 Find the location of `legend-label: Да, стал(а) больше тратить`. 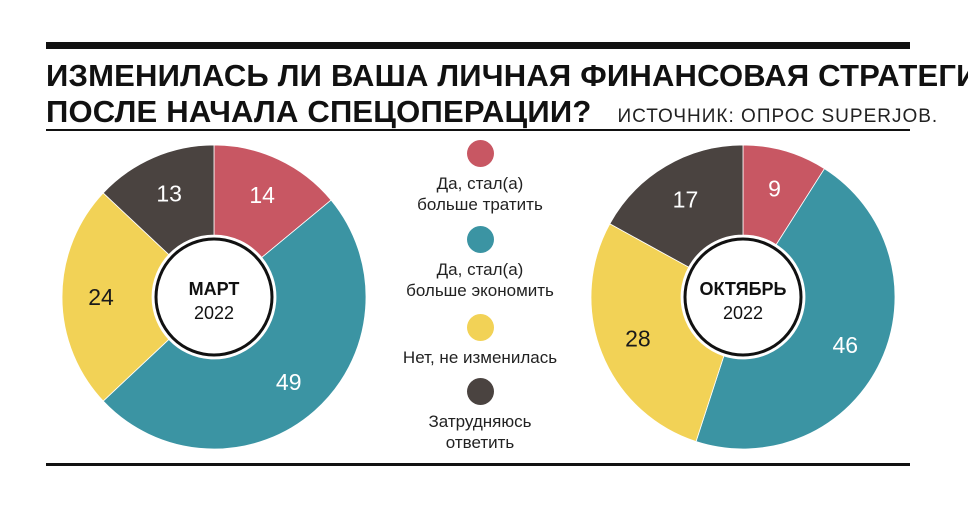

legend-label: Да, стал(а) больше тратить is located at coordinates (480, 194).